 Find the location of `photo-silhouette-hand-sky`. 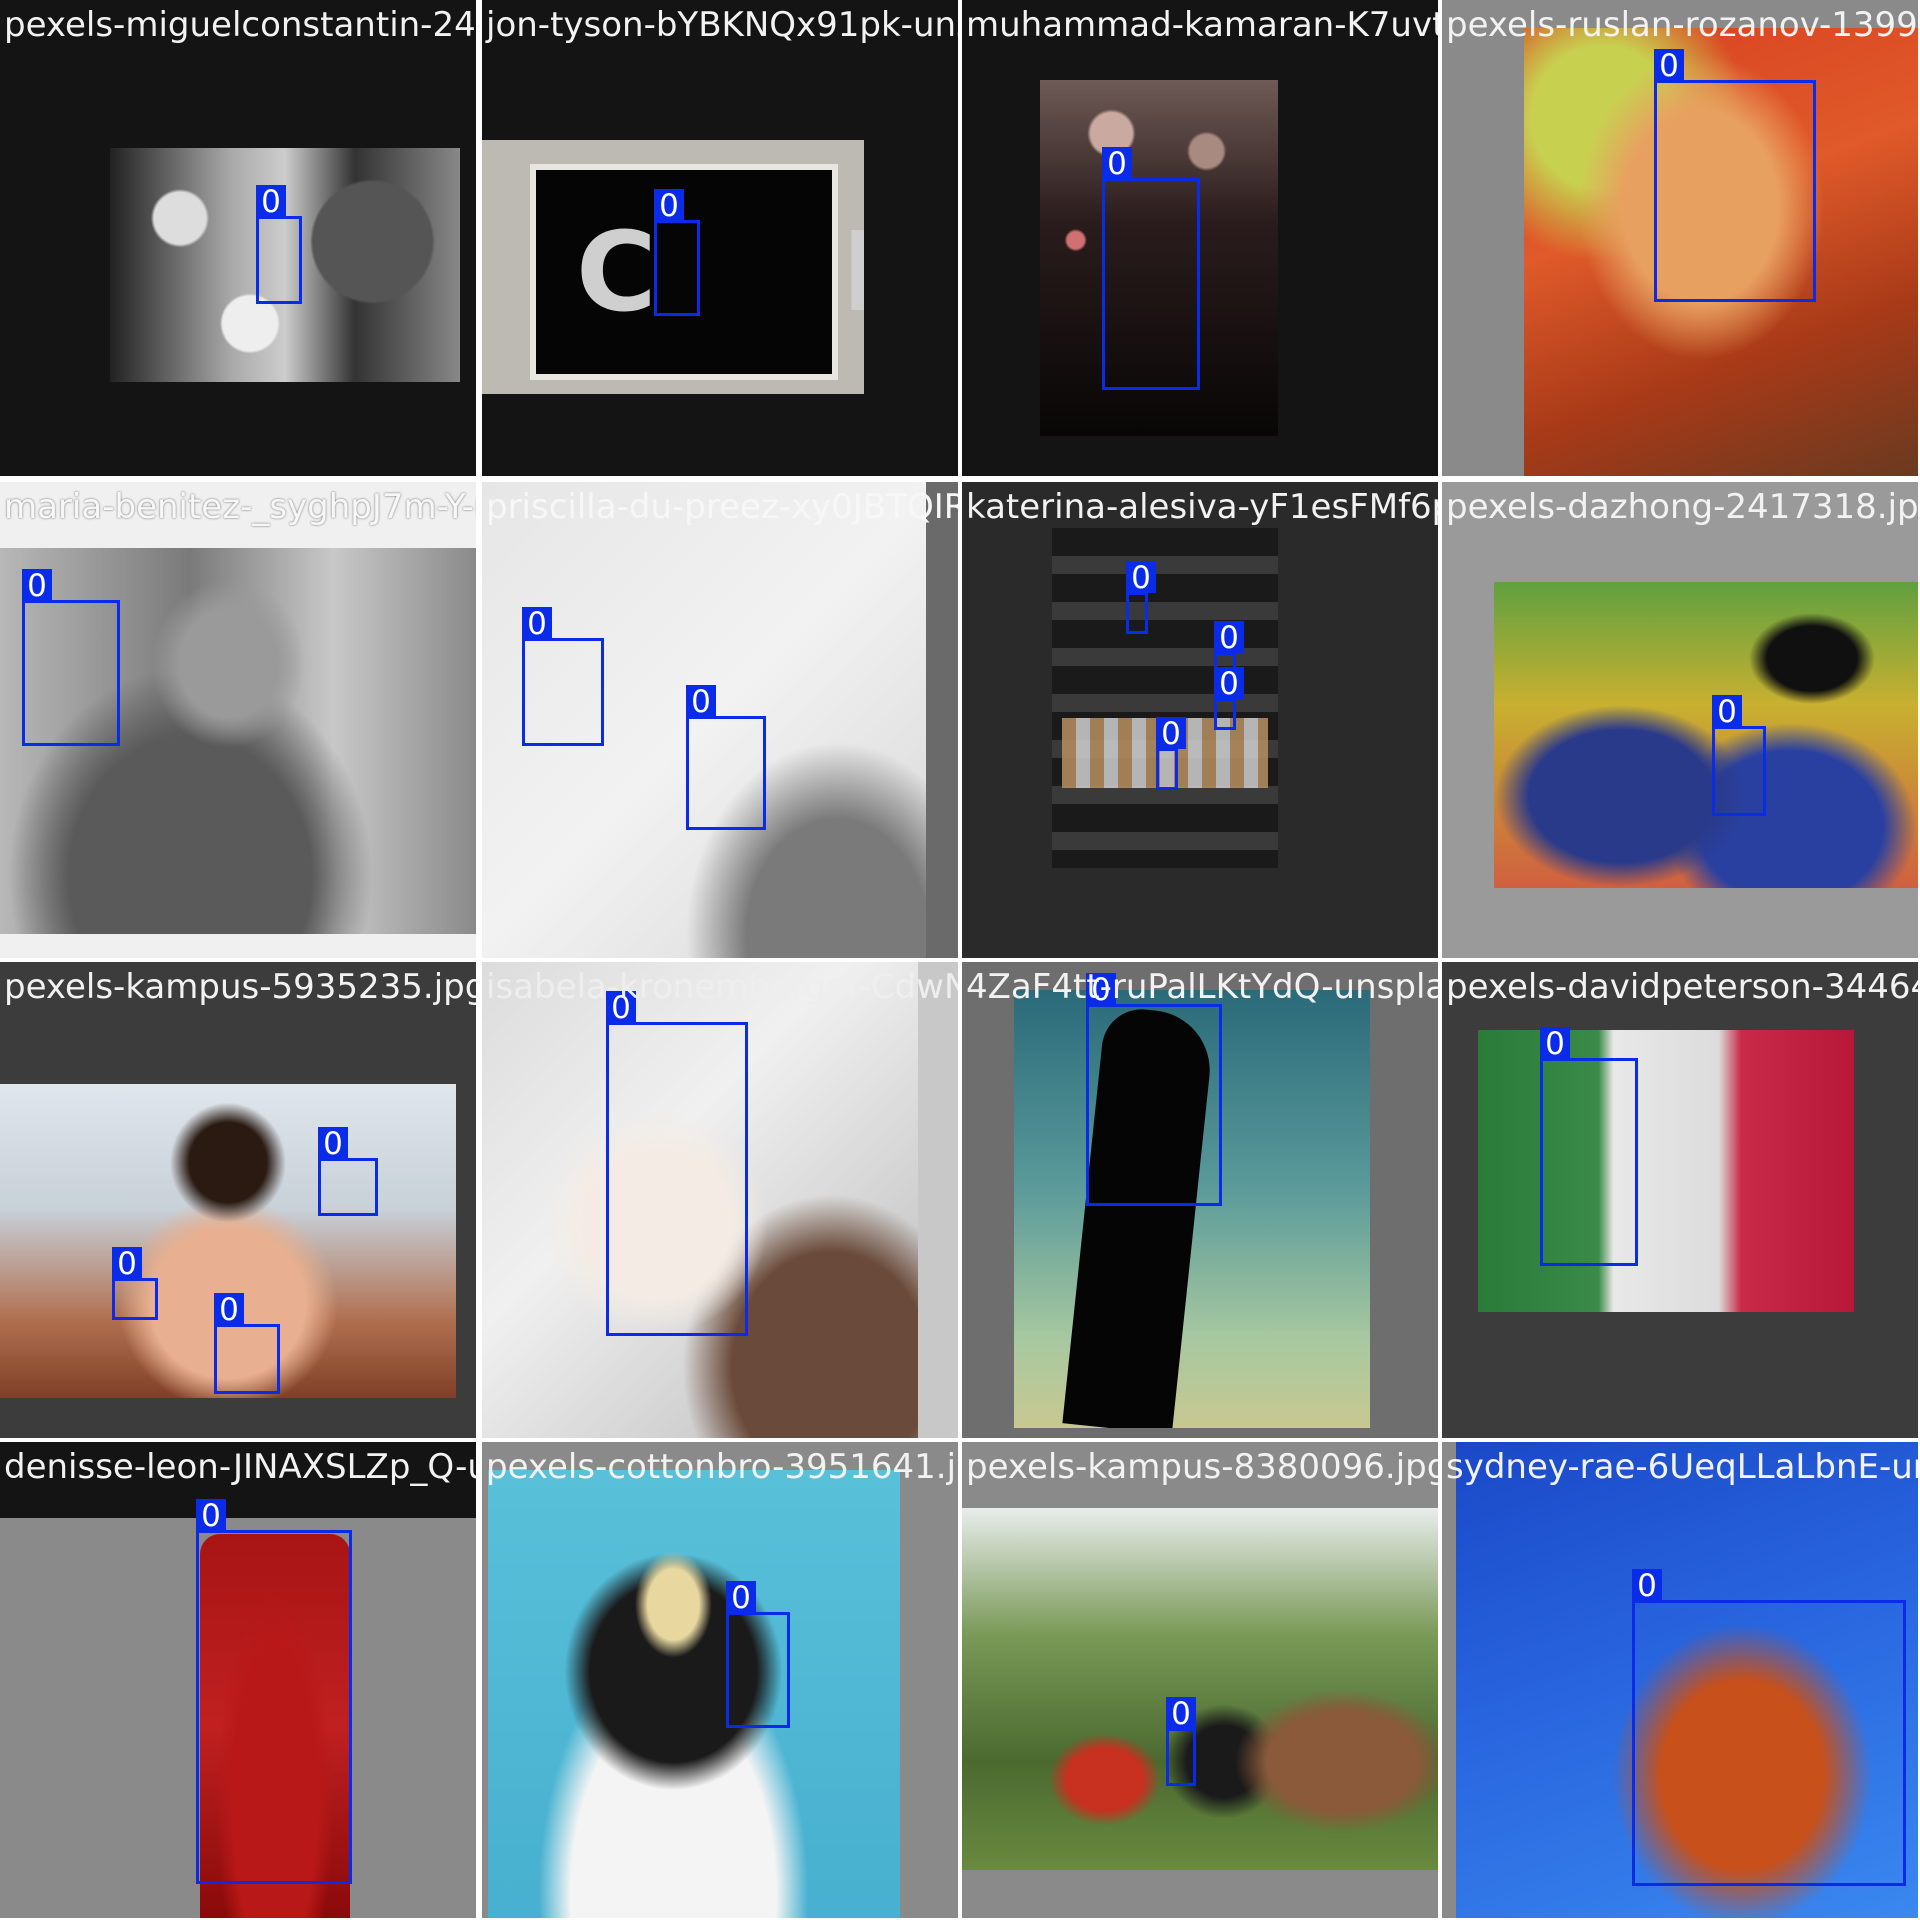

photo-silhouette-hand-sky is located at coordinates (1192, 1209).